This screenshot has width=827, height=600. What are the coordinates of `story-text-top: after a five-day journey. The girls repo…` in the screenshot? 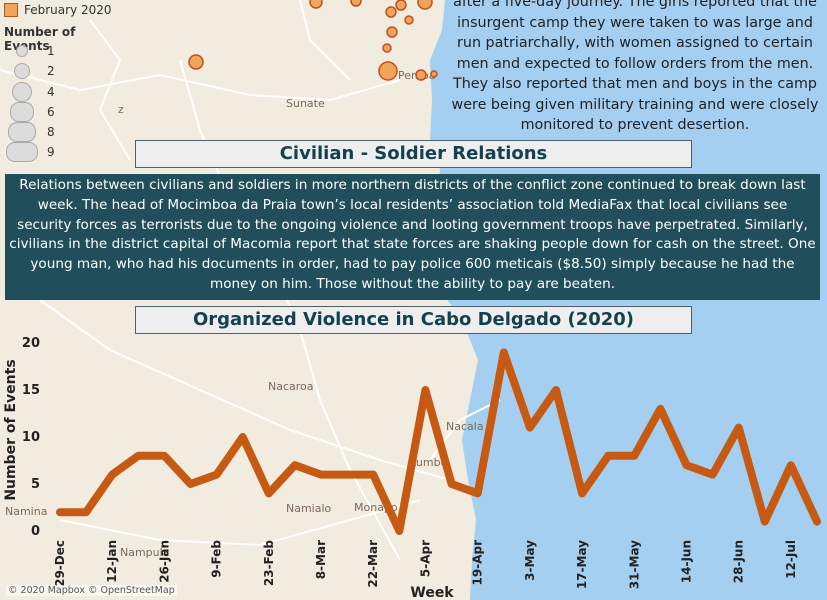 It's located at (635, 68).